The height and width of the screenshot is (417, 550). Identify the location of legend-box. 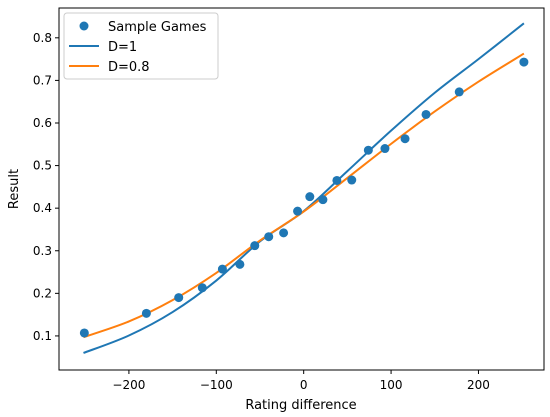
(141, 46).